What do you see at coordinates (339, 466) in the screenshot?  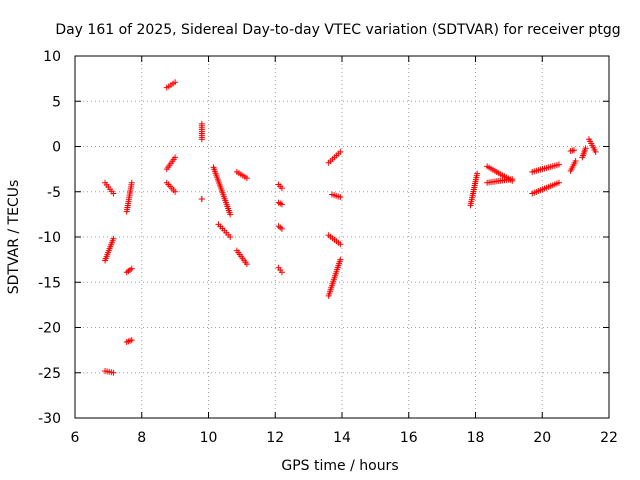 I see `x-axis-label: GPS time / hours` at bounding box center [339, 466].